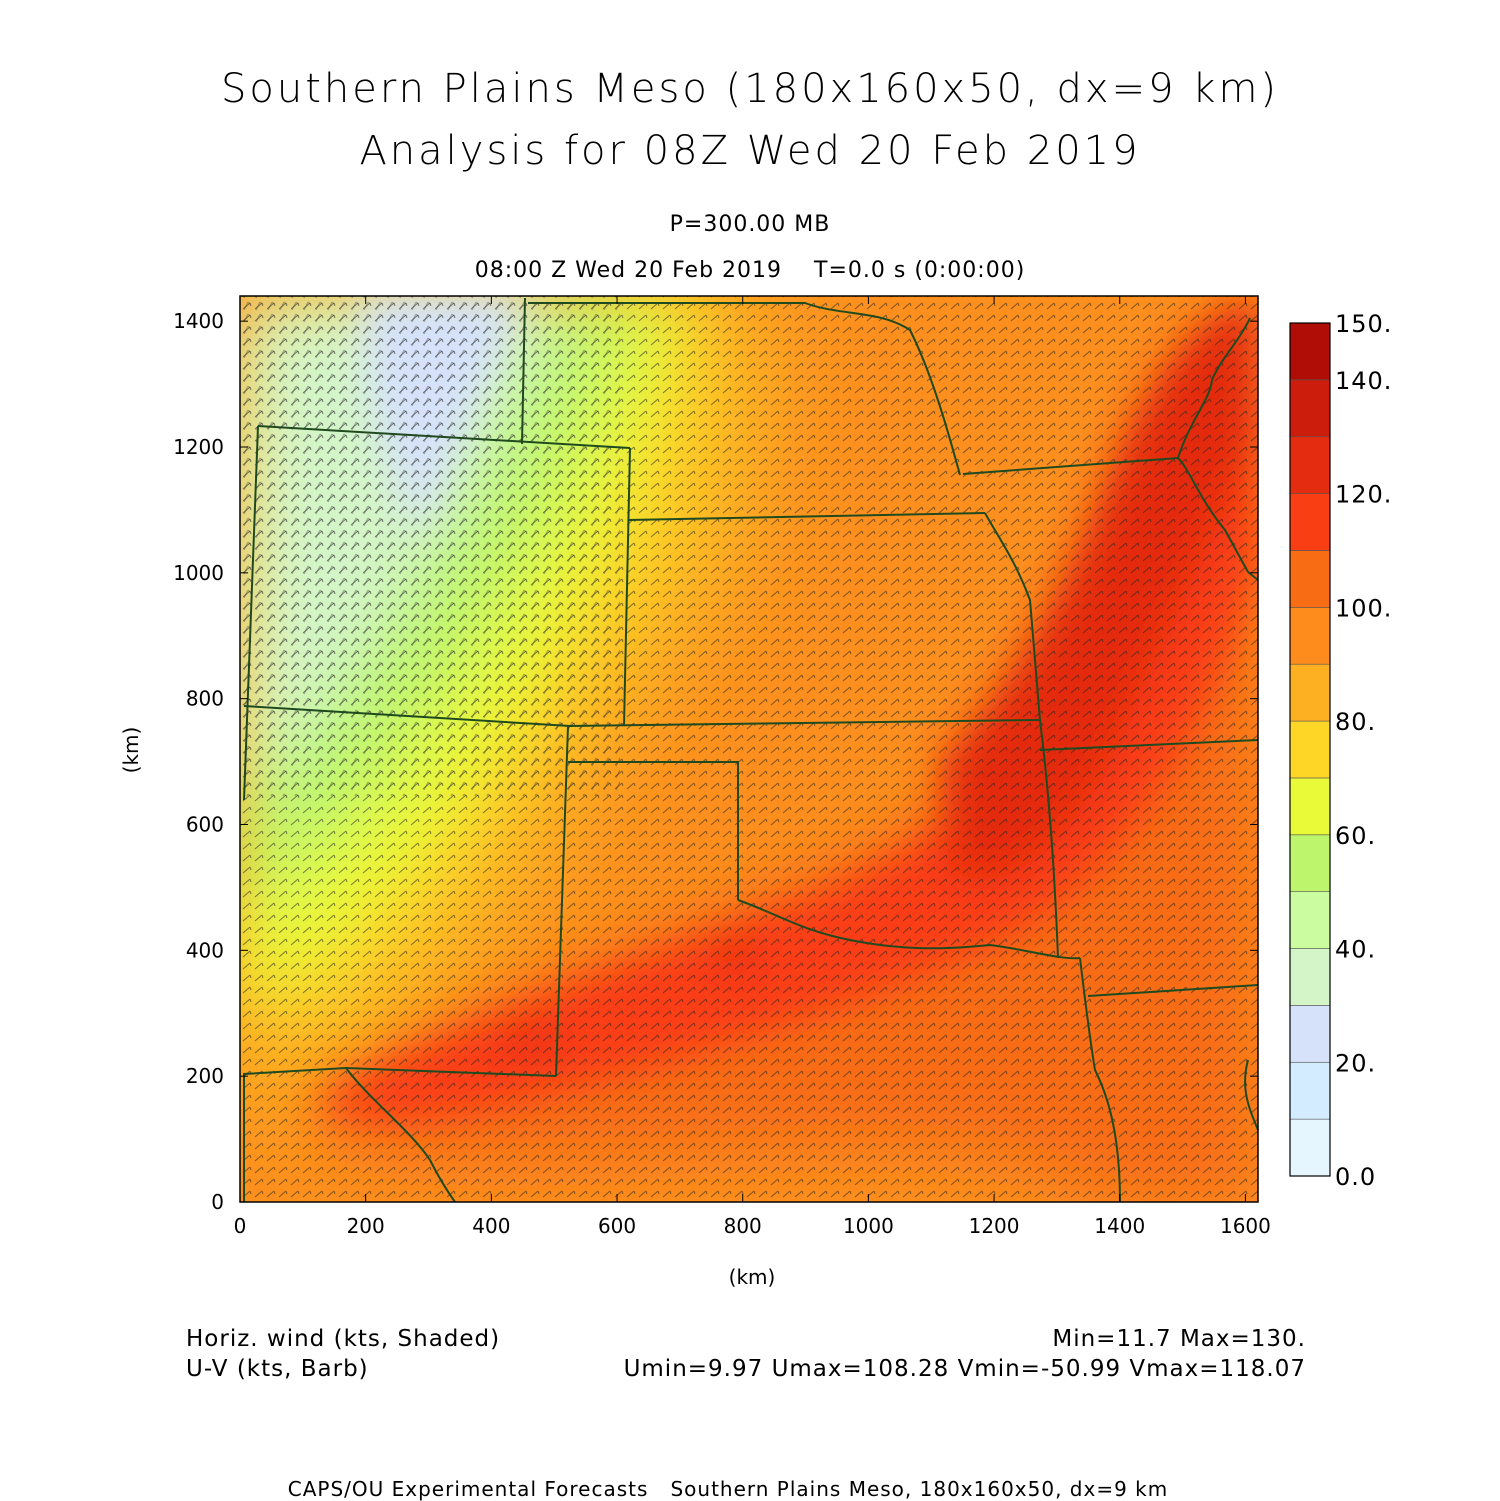 This screenshot has width=1500, height=1501. Describe the element at coordinates (750, 151) in the screenshot. I see `plot-title-line2: Analysis for 08Z Wed 20 Feb 2019` at that location.